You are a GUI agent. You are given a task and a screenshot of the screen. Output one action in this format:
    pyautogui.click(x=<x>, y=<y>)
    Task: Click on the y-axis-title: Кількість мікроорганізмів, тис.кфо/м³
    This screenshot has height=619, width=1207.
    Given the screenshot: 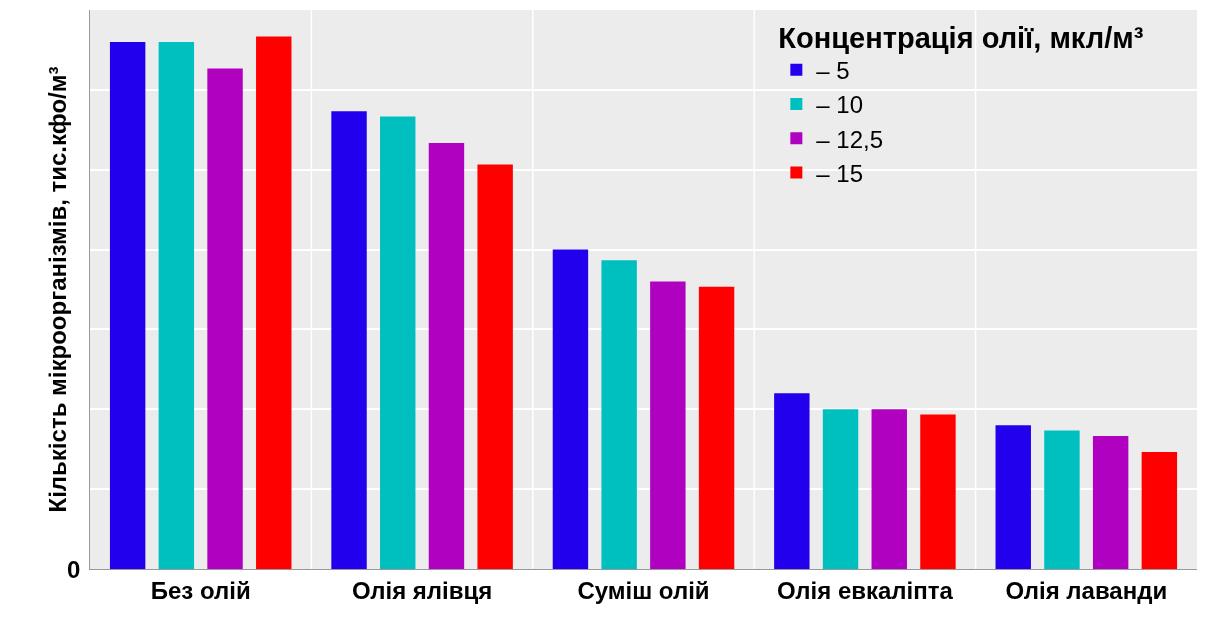 What is the action you would take?
    pyautogui.click(x=58, y=289)
    